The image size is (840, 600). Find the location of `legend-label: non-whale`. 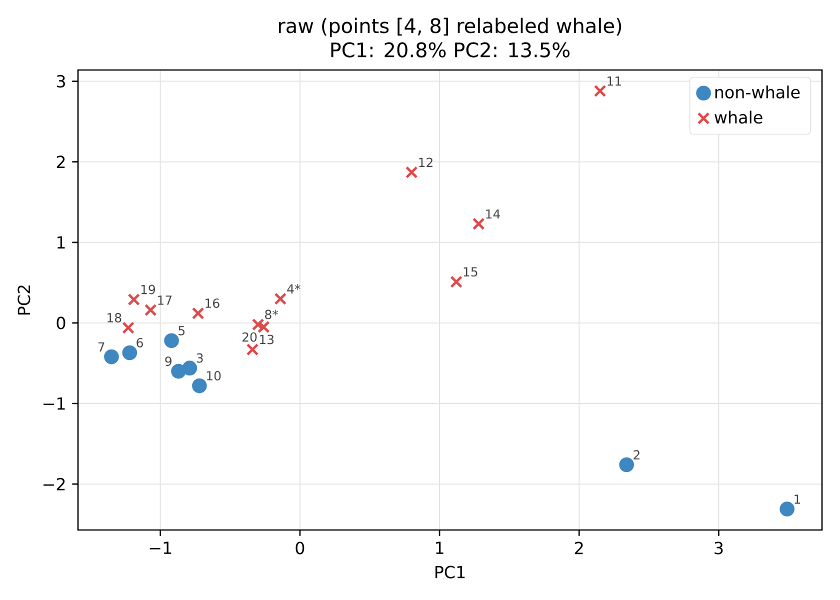

legend-label: non-whale is located at coordinates (757, 92).